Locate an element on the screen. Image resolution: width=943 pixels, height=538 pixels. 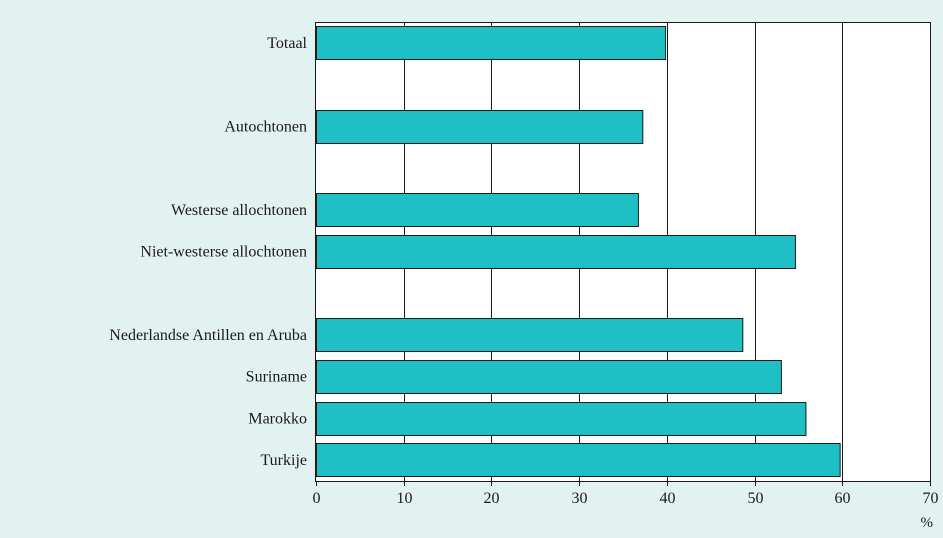
x-tick-label: 50 is located at coordinates (756, 498).